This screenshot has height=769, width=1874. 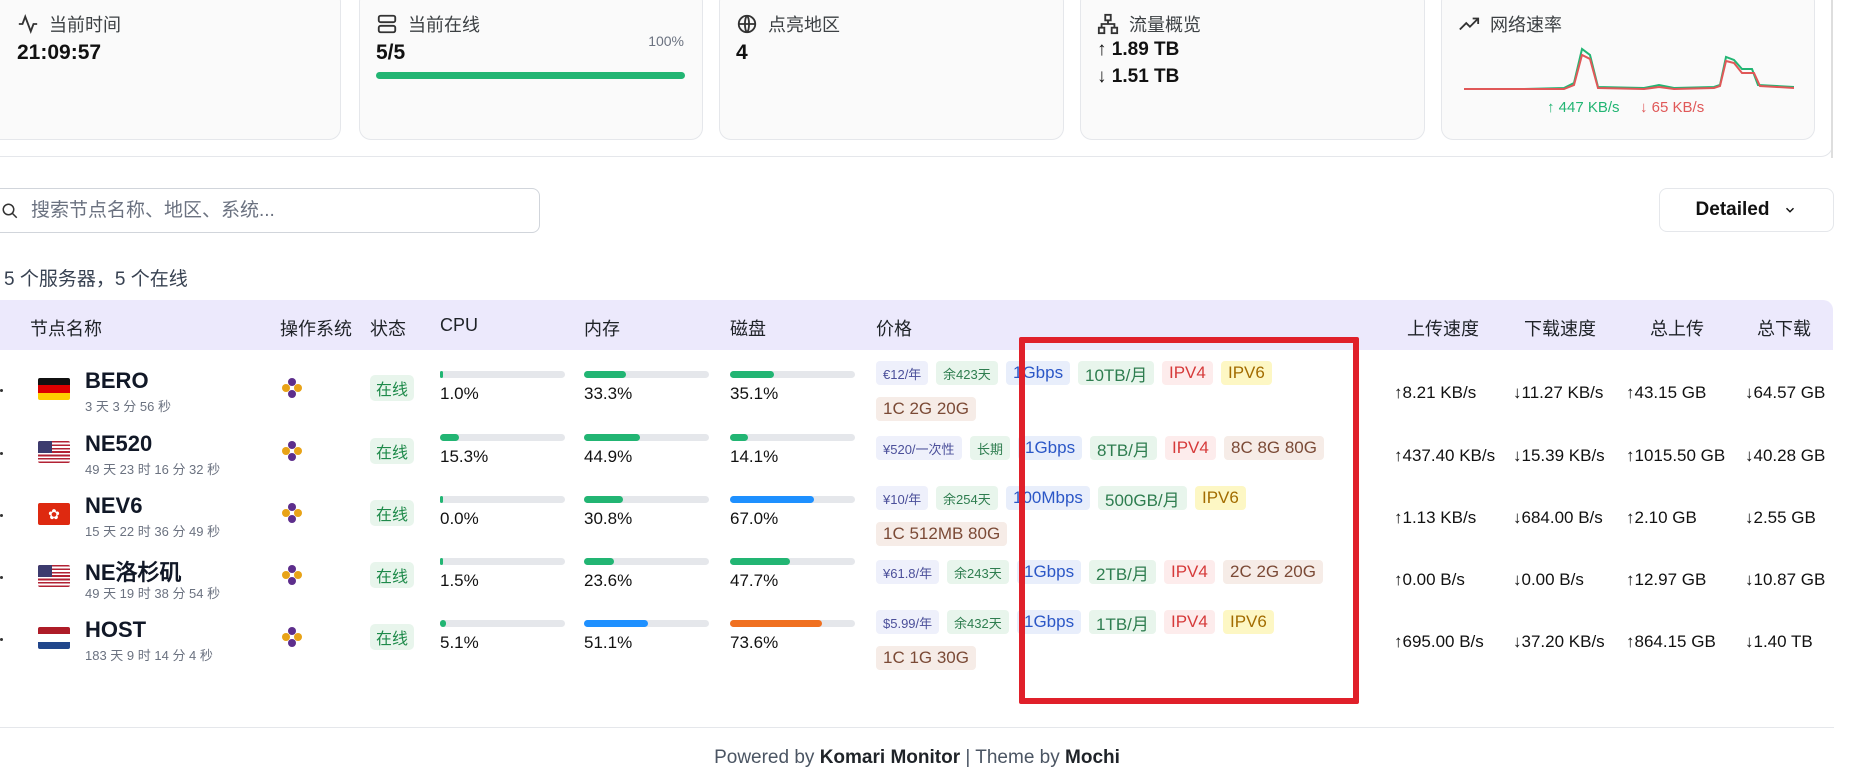 What do you see at coordinates (149, 655) in the screenshot?
I see `server-uptime: 183 天 9 时 14 分 4 秒` at bounding box center [149, 655].